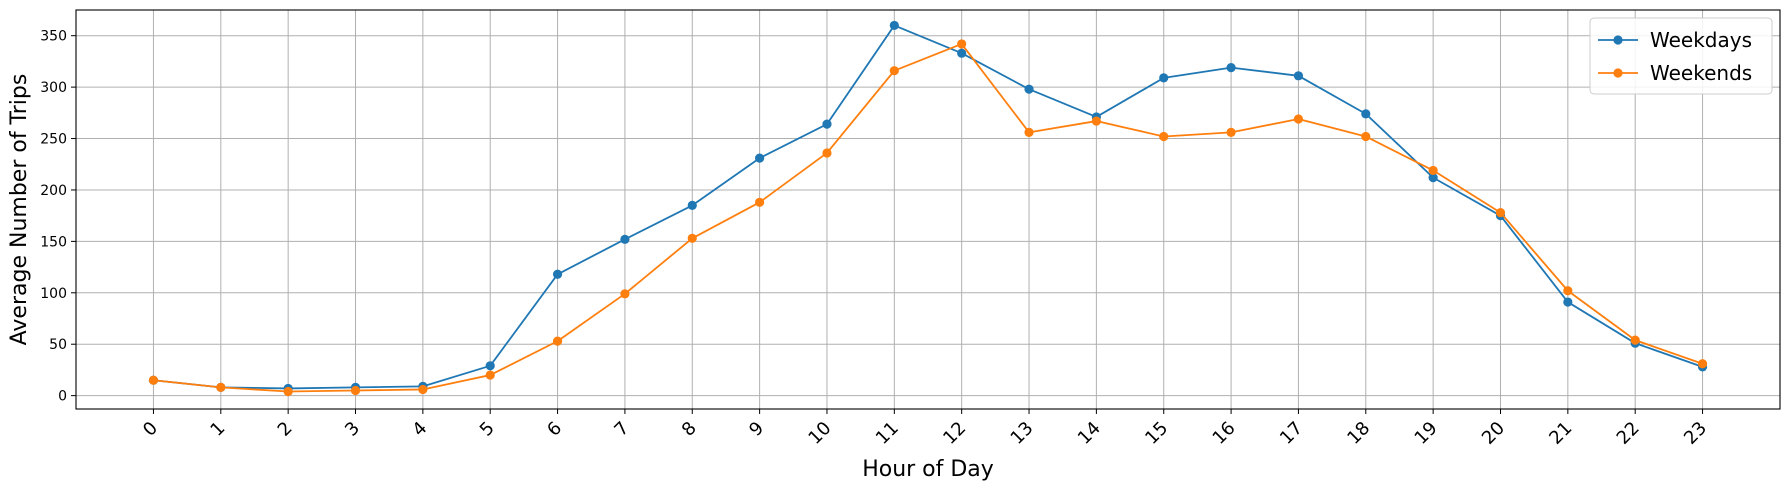 The height and width of the screenshot is (490, 1790). I want to click on y-axis-title: Average Number of Trips, so click(19, 210).